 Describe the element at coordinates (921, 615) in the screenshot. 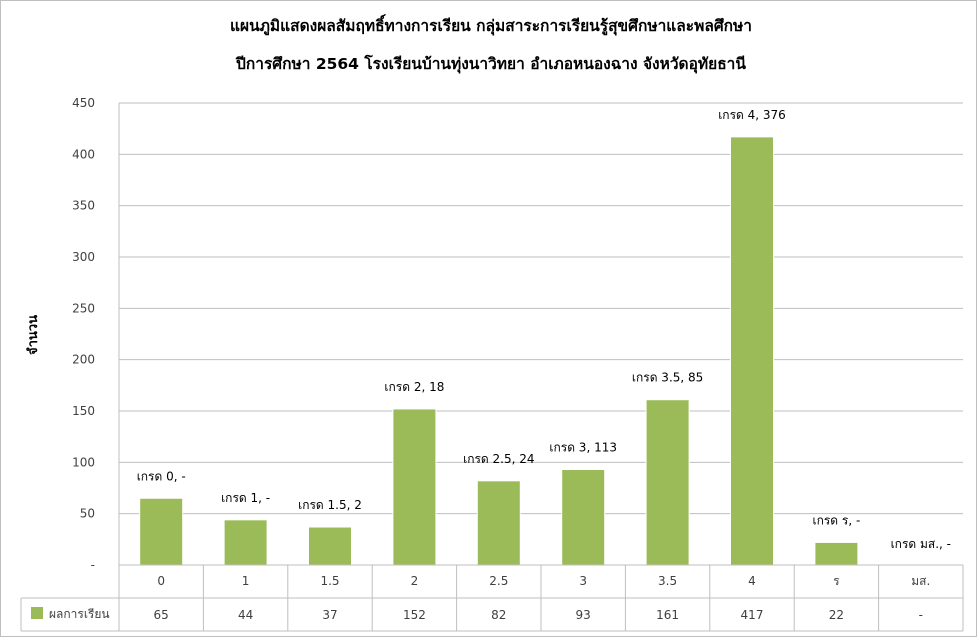

I see `table-value-cell: -` at that location.